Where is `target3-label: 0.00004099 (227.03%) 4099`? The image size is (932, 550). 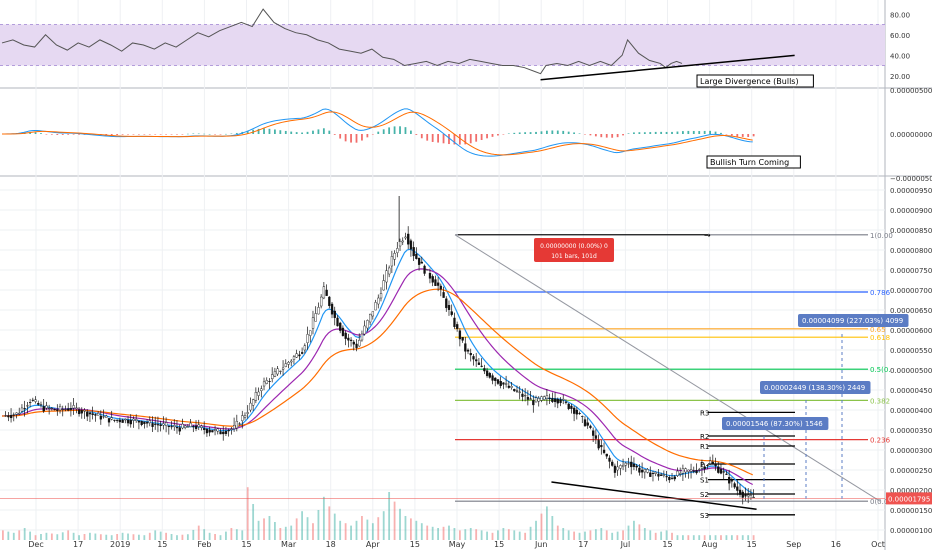
target3-label: 0.00004099 (227.03%) 4099 is located at coordinates (852, 321).